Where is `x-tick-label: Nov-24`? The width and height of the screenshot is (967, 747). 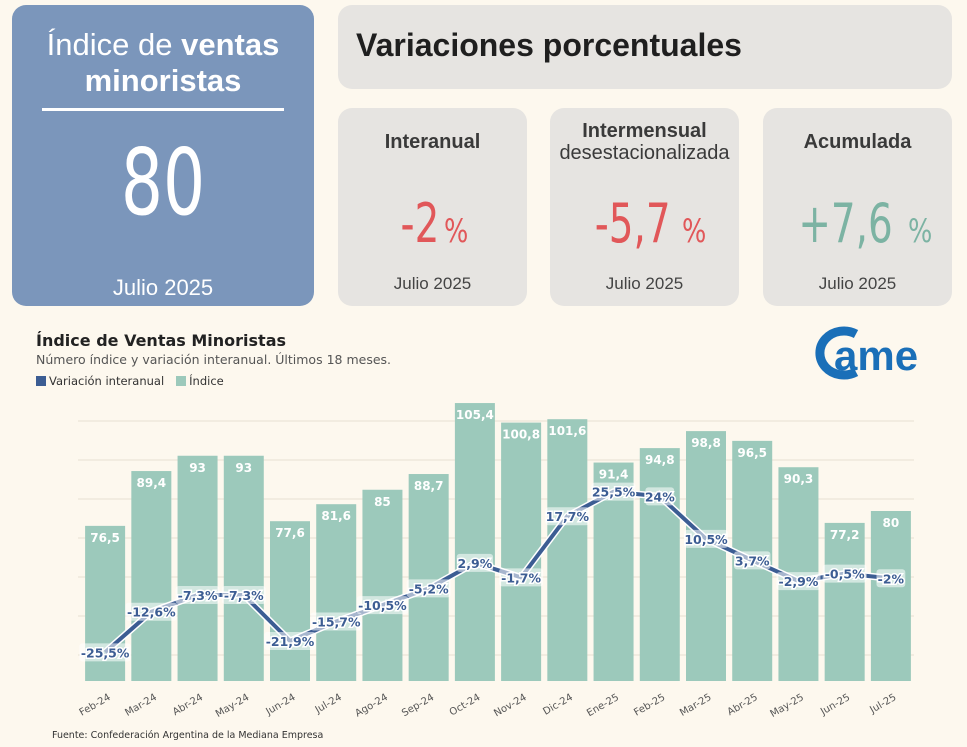 x-tick-label: Nov-24 is located at coordinates (510, 705).